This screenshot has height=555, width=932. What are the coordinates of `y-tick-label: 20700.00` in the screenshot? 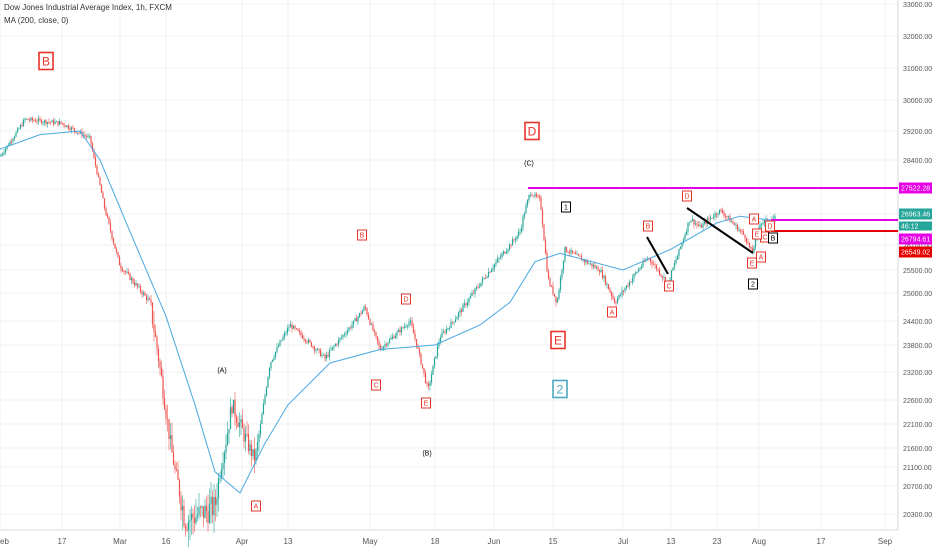 It's located at (917, 487).